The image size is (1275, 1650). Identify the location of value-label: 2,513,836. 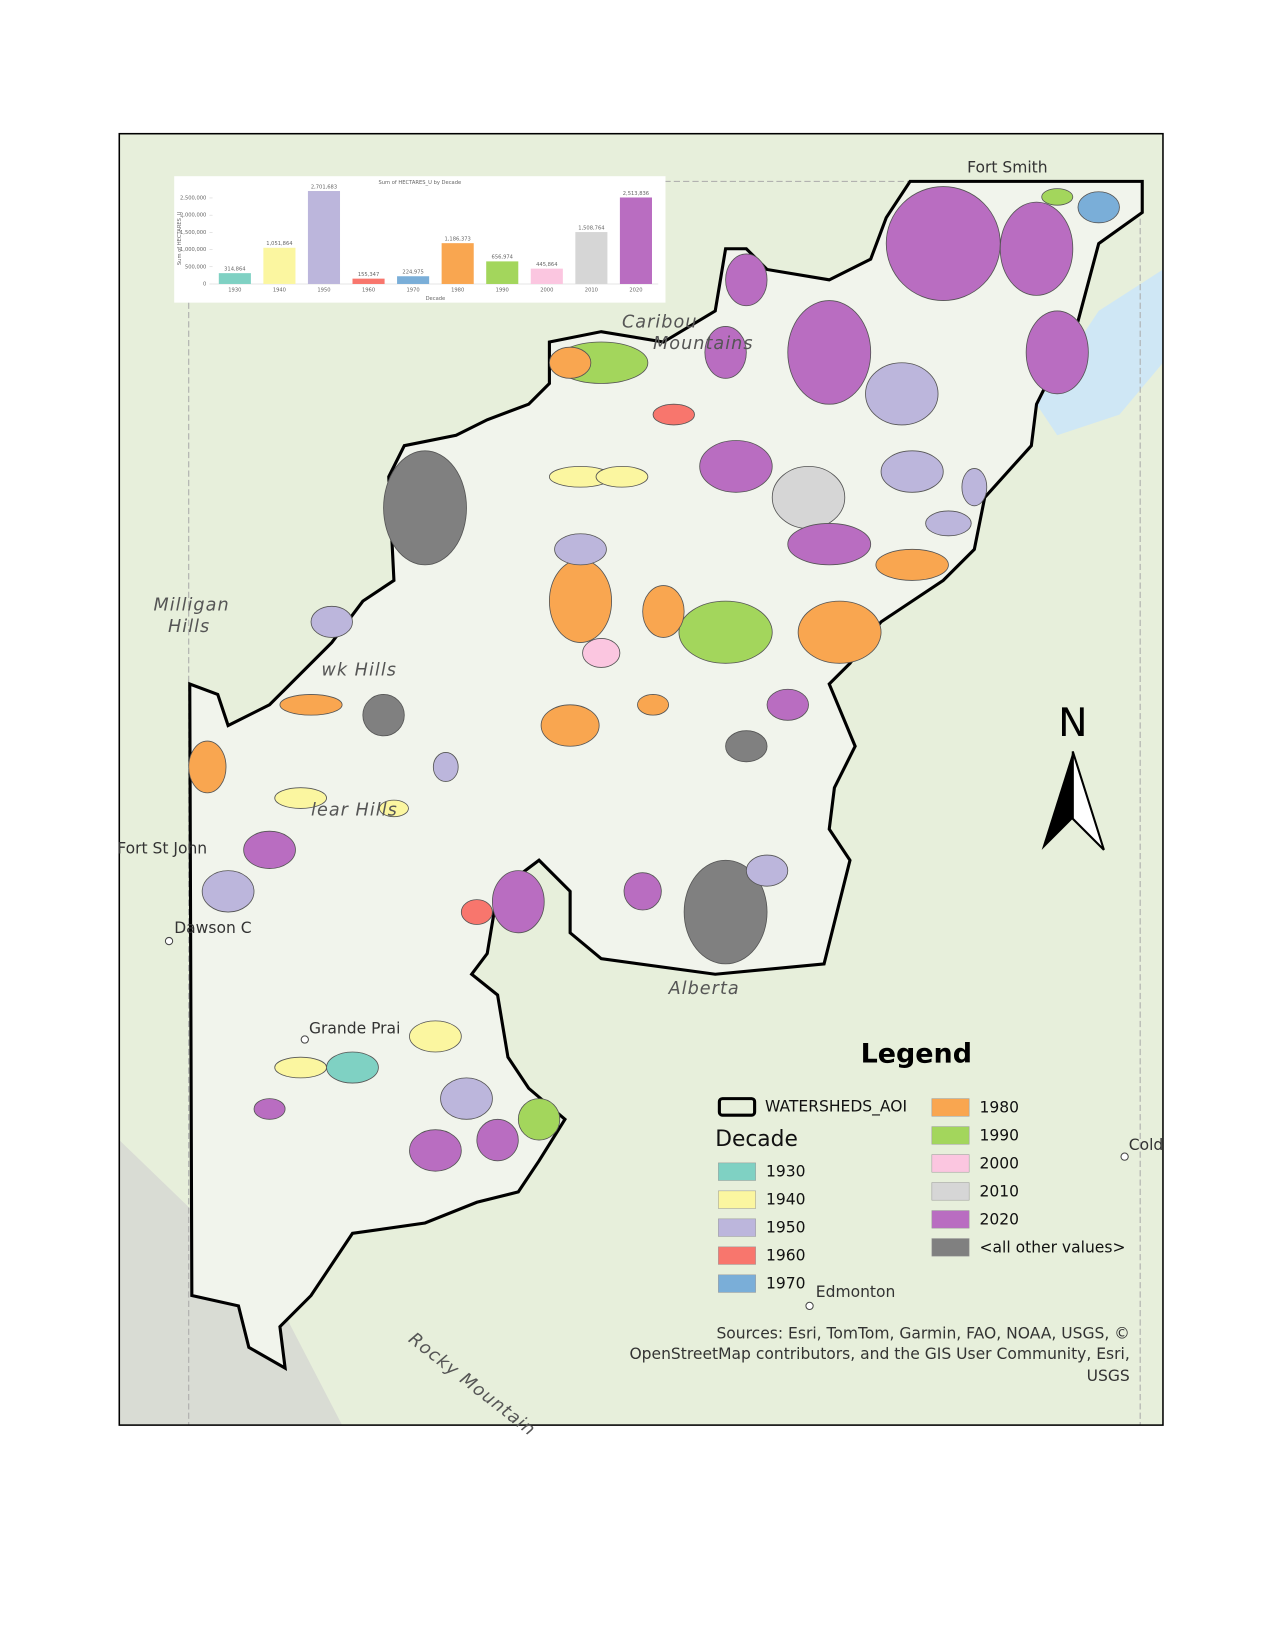
(636, 194).